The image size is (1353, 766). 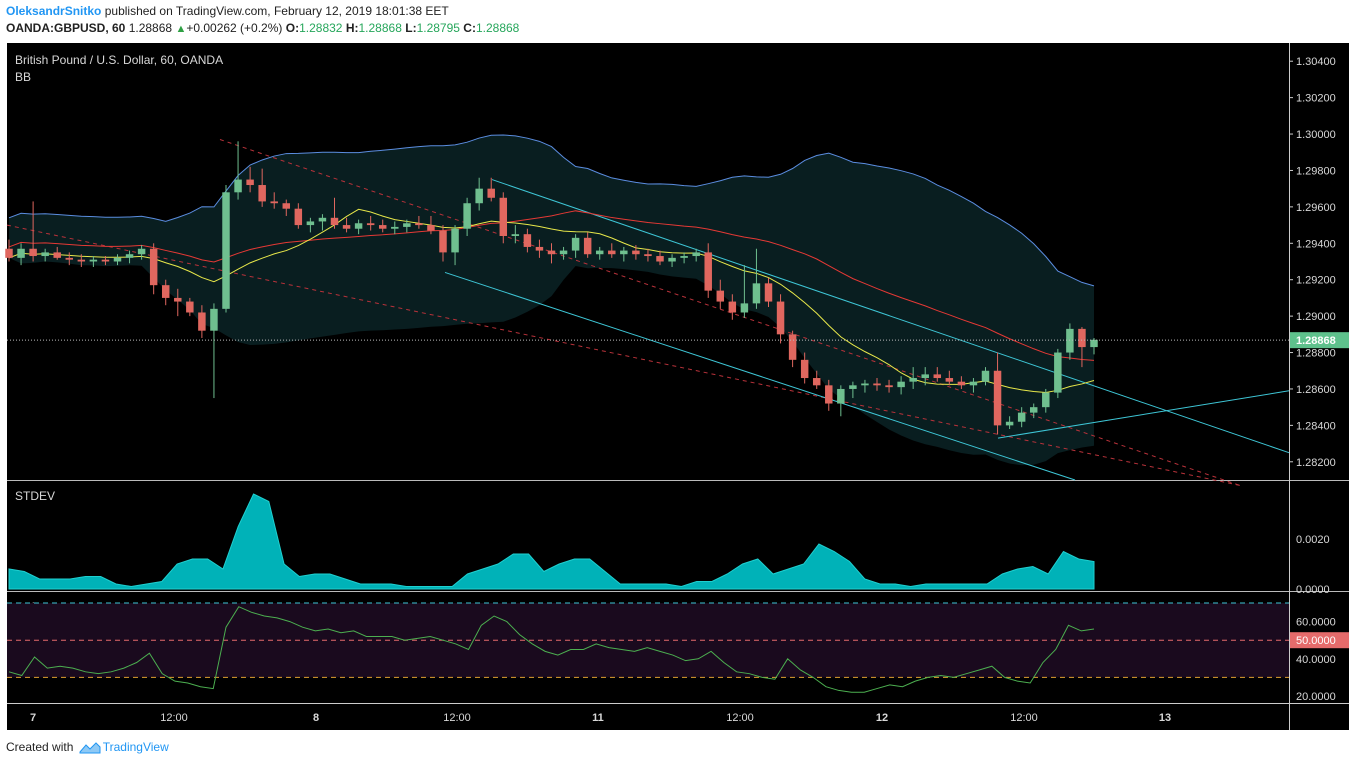 I want to click on time-tick-label: 13, so click(x=1165, y=718).